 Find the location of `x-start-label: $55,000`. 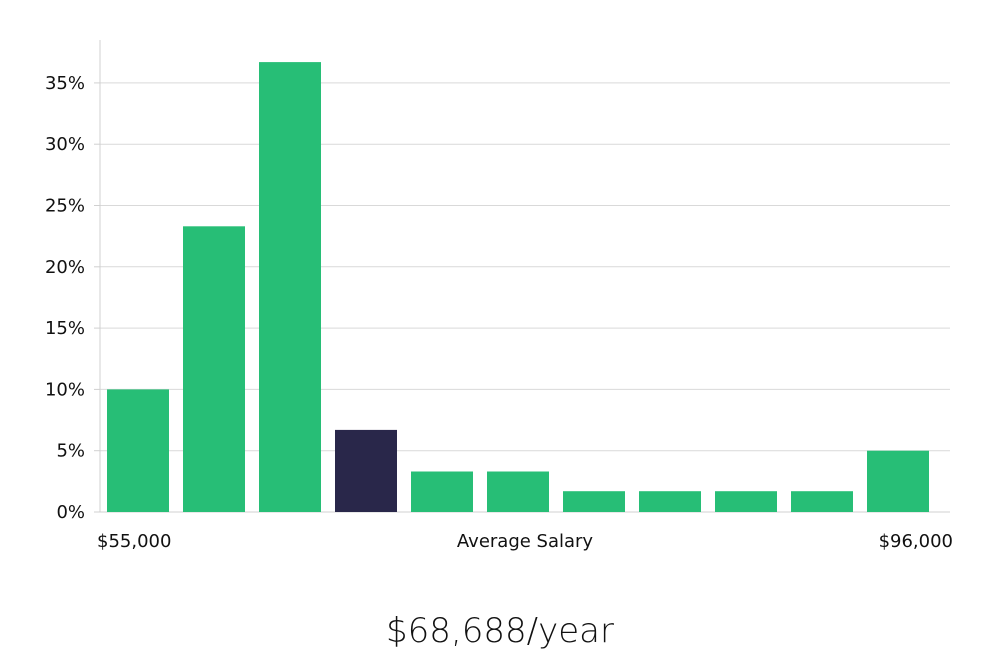

x-start-label: $55,000 is located at coordinates (134, 541).